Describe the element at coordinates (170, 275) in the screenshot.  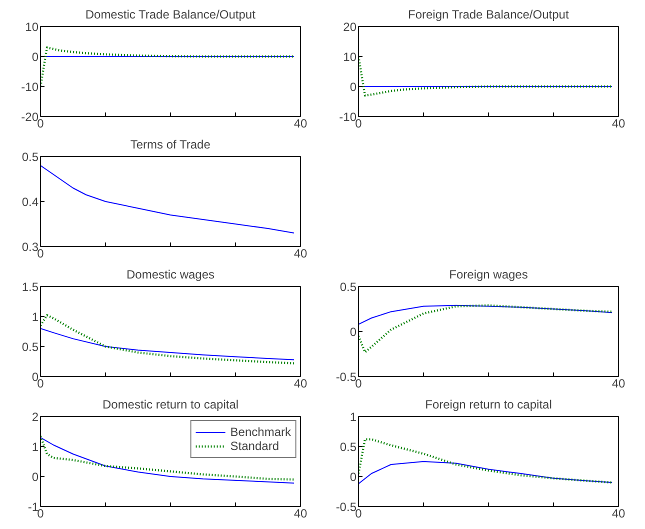
I see `chart-title: Domestic wages` at that location.